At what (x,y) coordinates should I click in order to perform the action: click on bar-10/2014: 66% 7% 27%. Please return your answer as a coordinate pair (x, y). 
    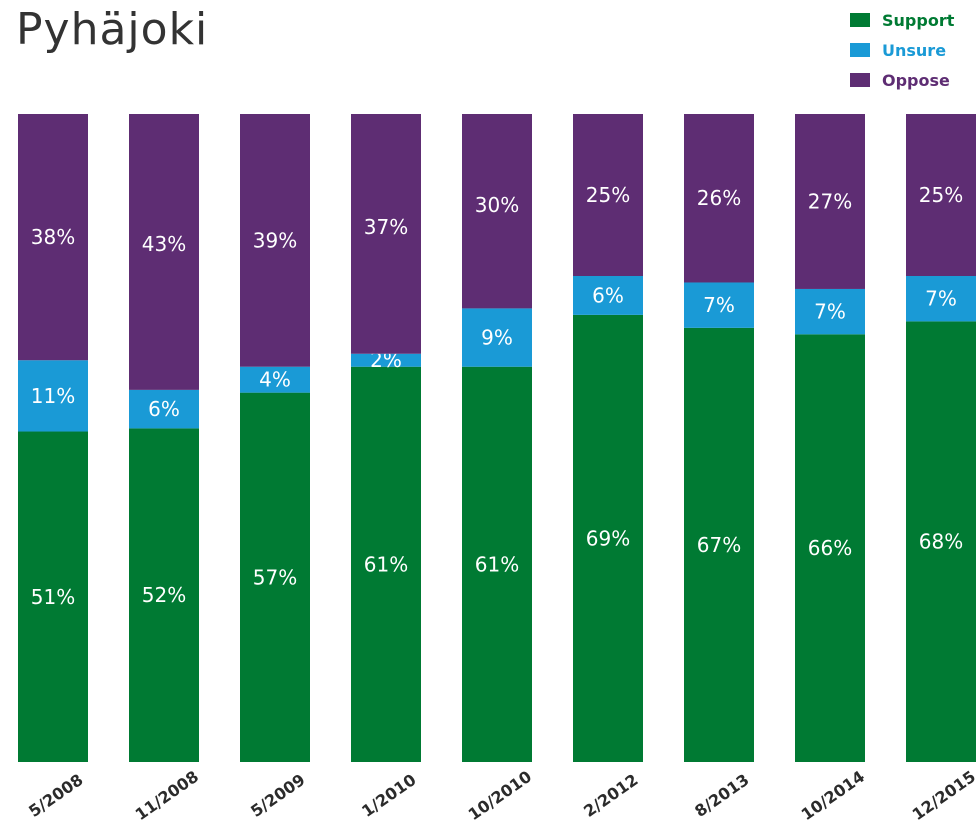
    Looking at the image, I should click on (830, 438).